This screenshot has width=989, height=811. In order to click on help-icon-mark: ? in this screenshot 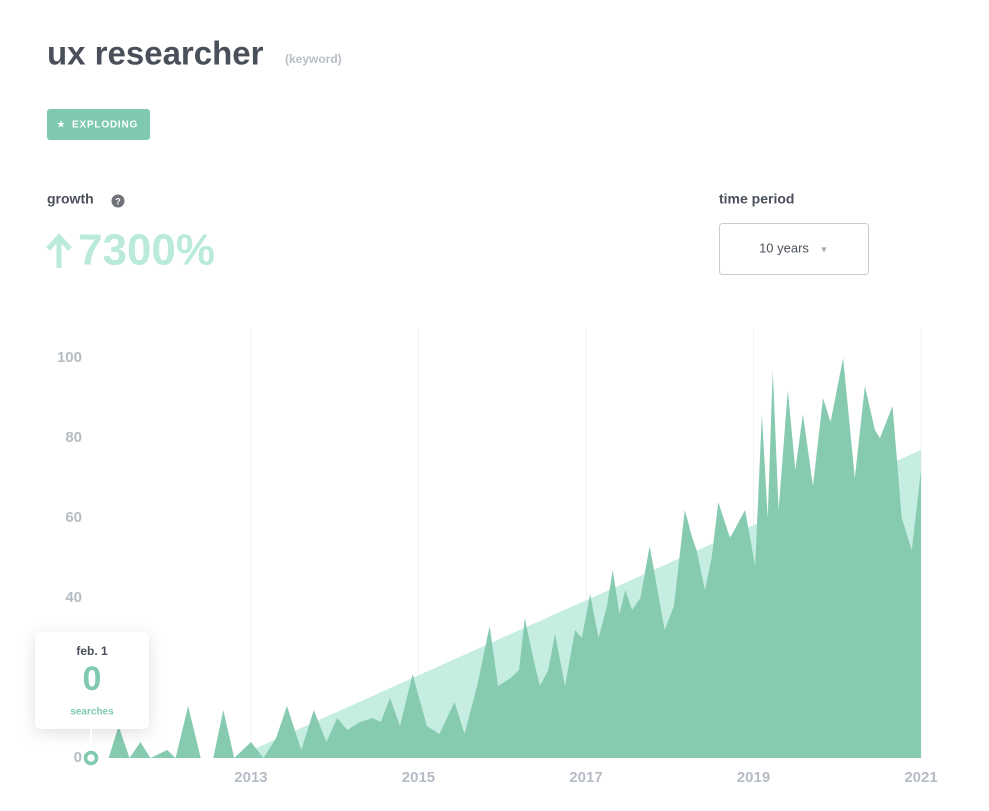, I will do `click(118, 201)`.